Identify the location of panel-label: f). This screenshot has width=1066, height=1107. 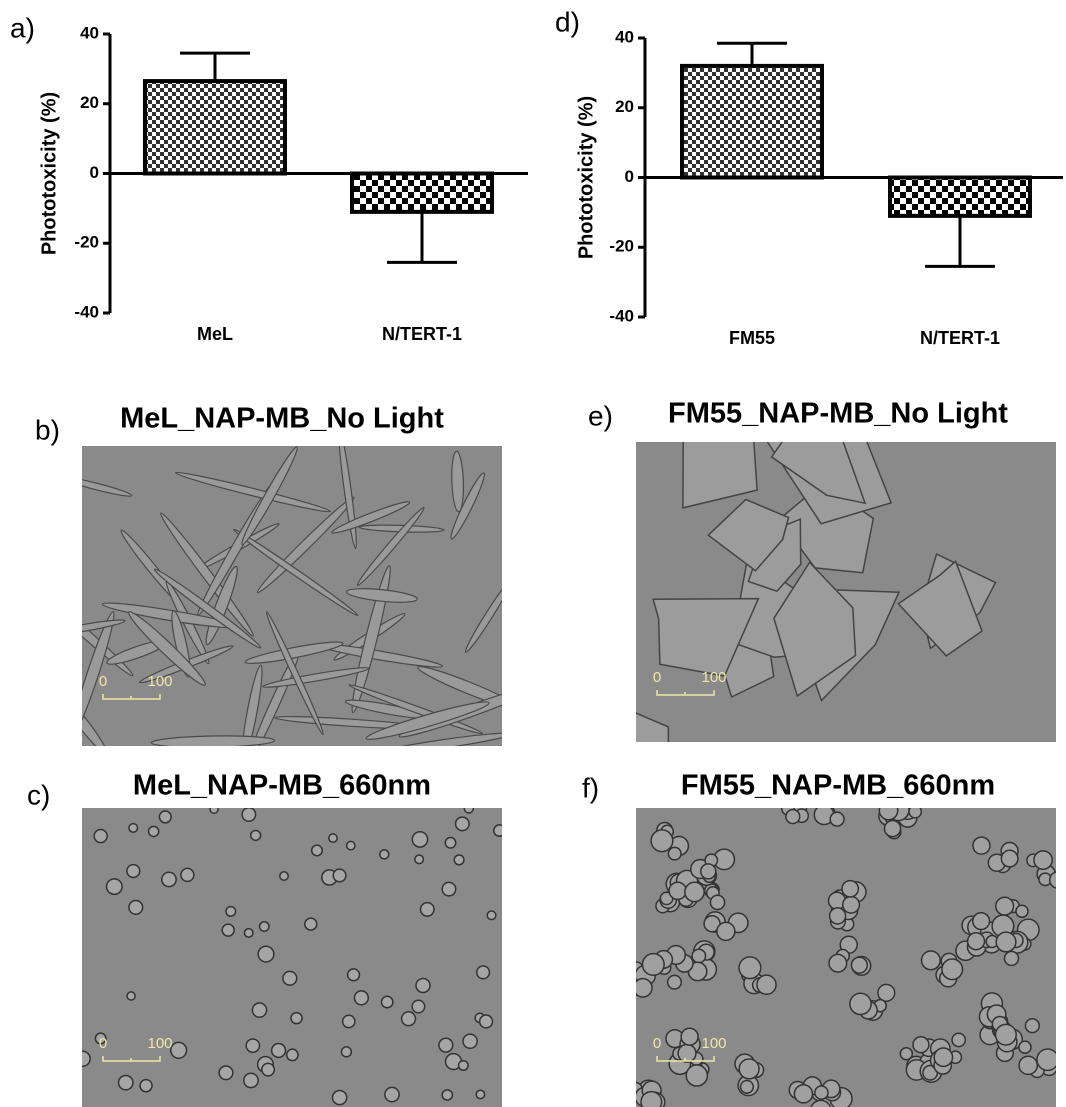
(590, 787).